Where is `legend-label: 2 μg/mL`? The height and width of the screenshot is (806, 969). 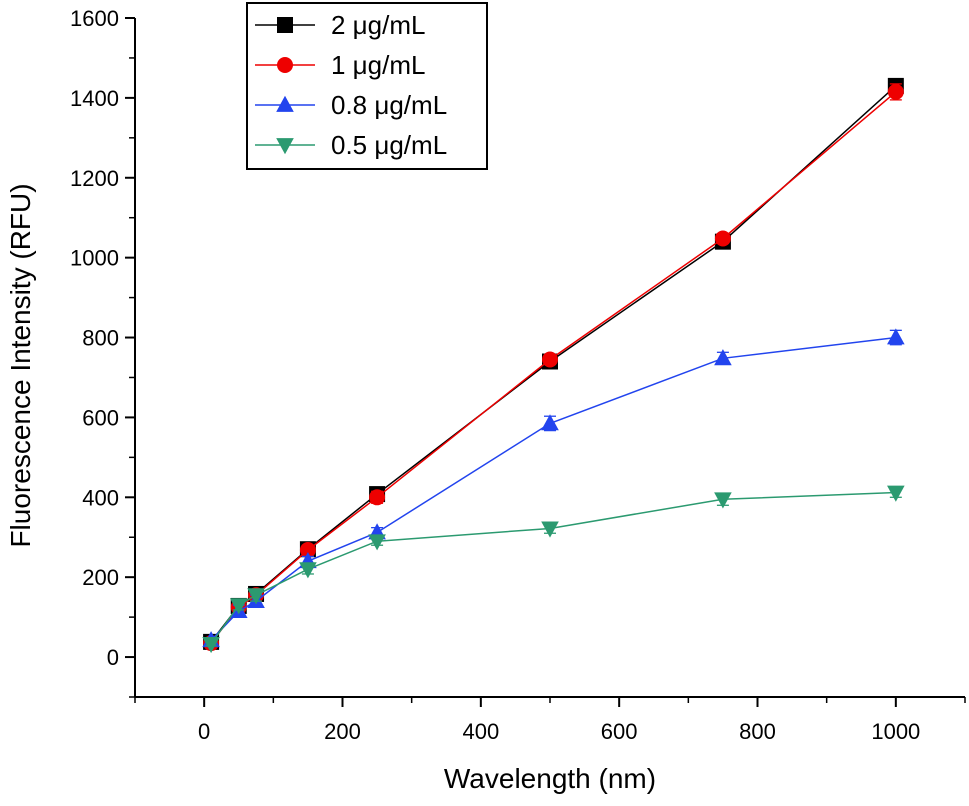 legend-label: 2 μg/mL is located at coordinates (378, 25).